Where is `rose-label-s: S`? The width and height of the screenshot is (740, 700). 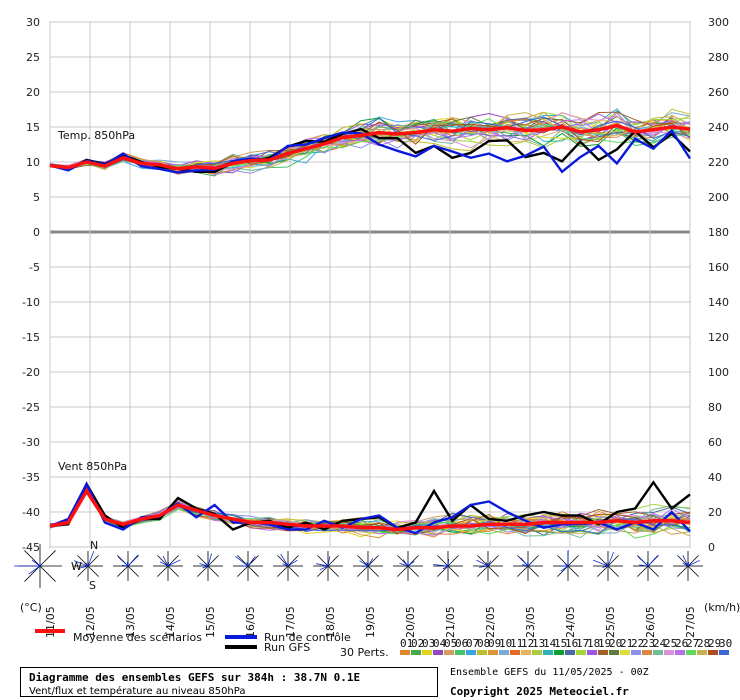 rose-label-s: S is located at coordinates (92, 585).